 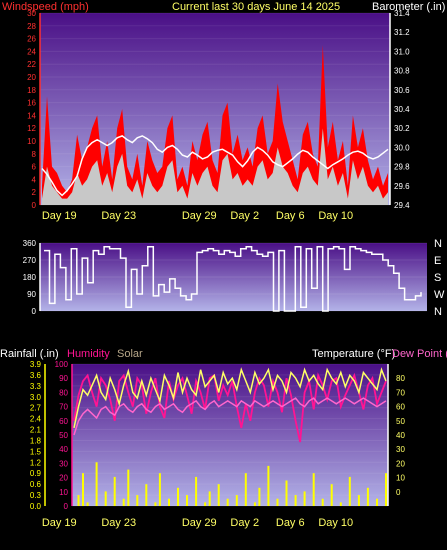 What do you see at coordinates (402, 186) in the screenshot?
I see `barometer-tick-label: 29.6` at bounding box center [402, 186].